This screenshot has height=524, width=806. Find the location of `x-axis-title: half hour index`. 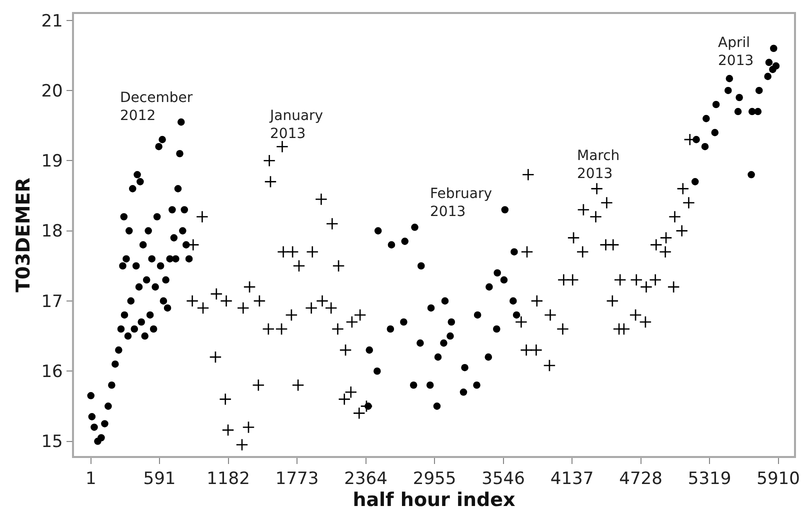

x-axis-title: half hour index is located at coordinates (434, 500).